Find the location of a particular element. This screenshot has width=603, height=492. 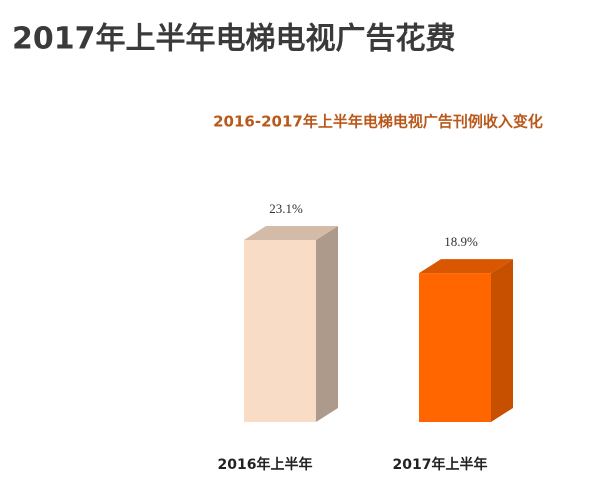

x-tick-label: 2016年上半年 is located at coordinates (265, 464).